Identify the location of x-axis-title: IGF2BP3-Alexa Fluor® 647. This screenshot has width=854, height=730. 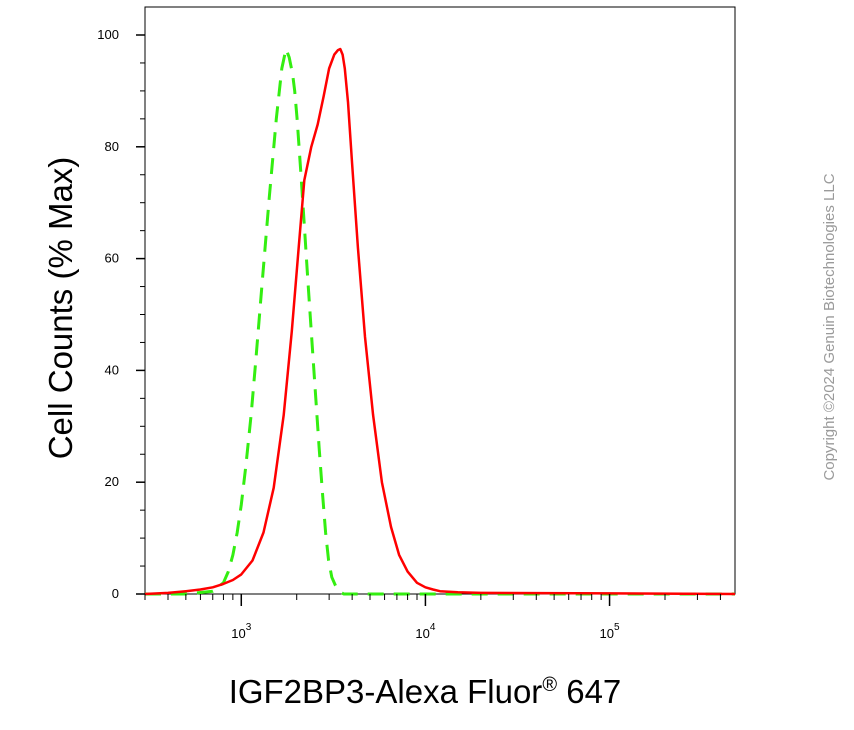
(425, 691).